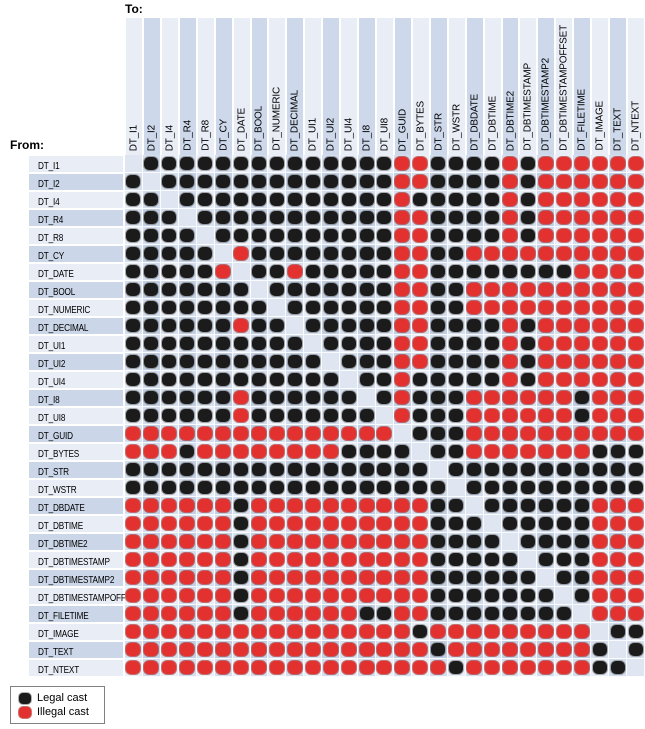  Describe the element at coordinates (474, 470) in the screenshot. I see `cell-DT_STR-to-DT_DBDATE` at that location.